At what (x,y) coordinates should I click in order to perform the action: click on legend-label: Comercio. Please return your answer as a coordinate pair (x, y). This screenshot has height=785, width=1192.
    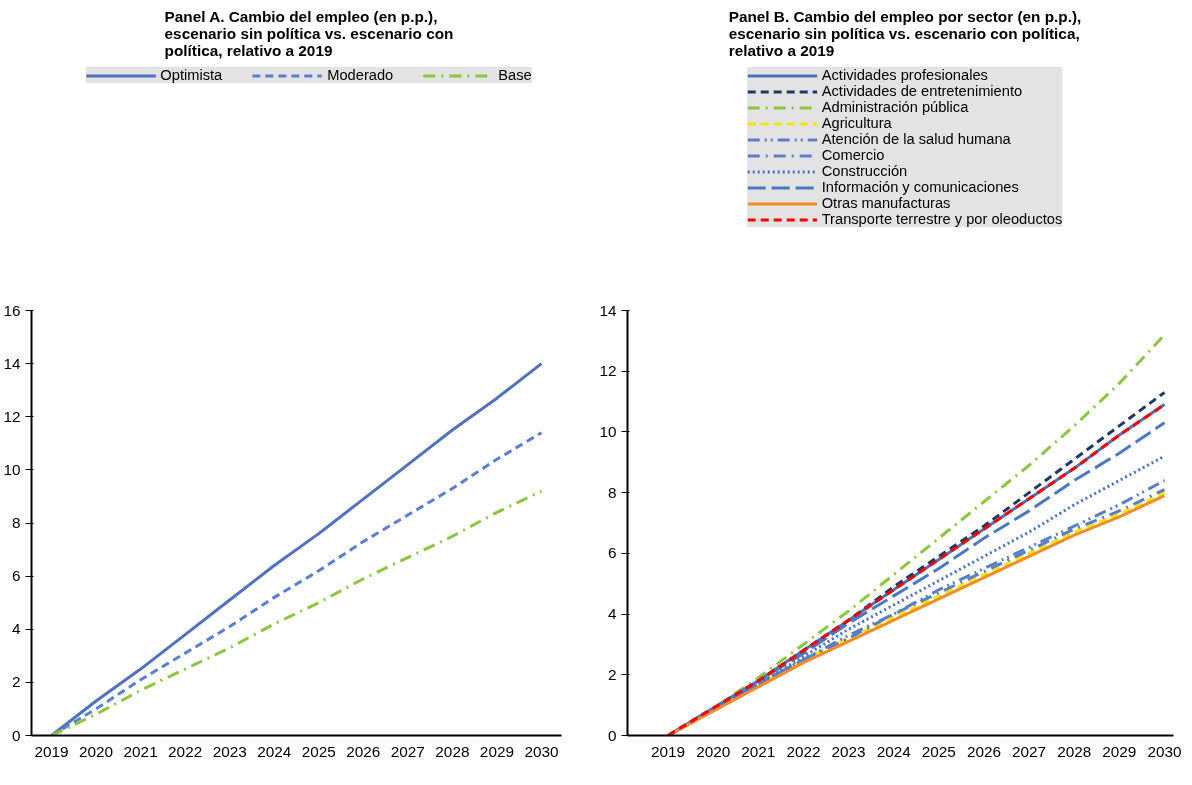
    Looking at the image, I should click on (853, 155).